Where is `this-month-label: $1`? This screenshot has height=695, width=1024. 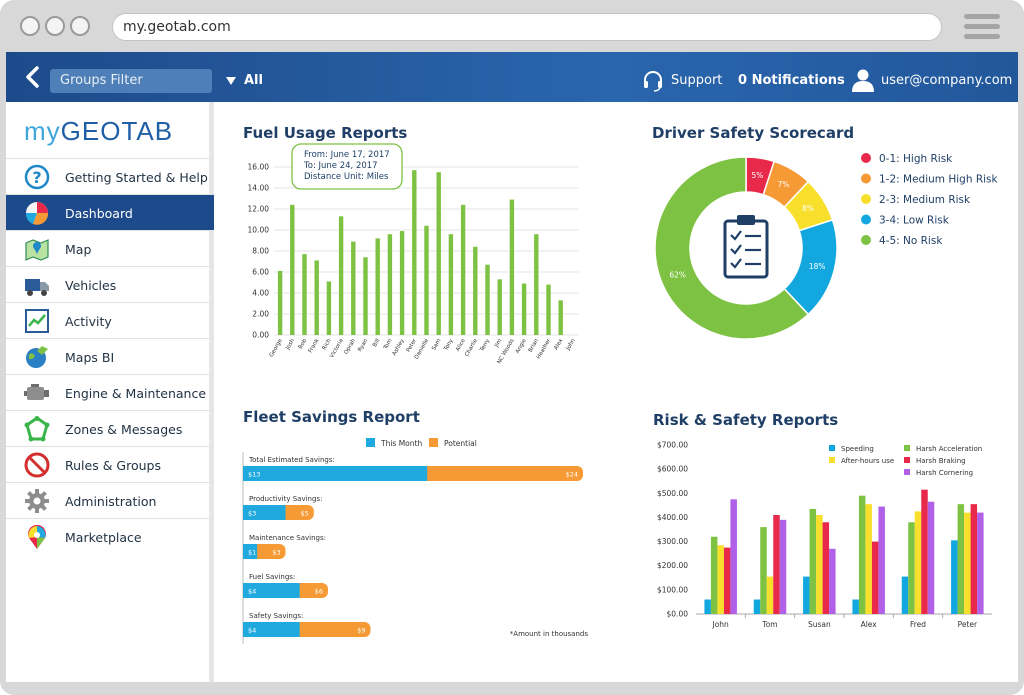 this-month-label: $1 is located at coordinates (252, 553).